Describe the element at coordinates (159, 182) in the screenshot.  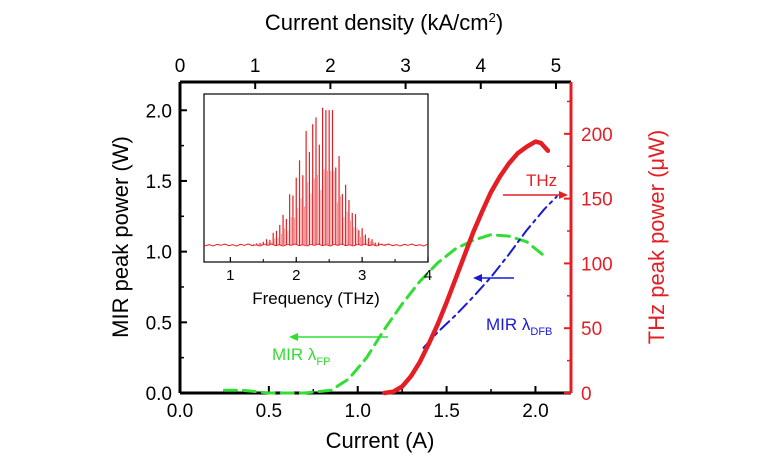
I see `left-y-tick-label: 1.5` at that location.